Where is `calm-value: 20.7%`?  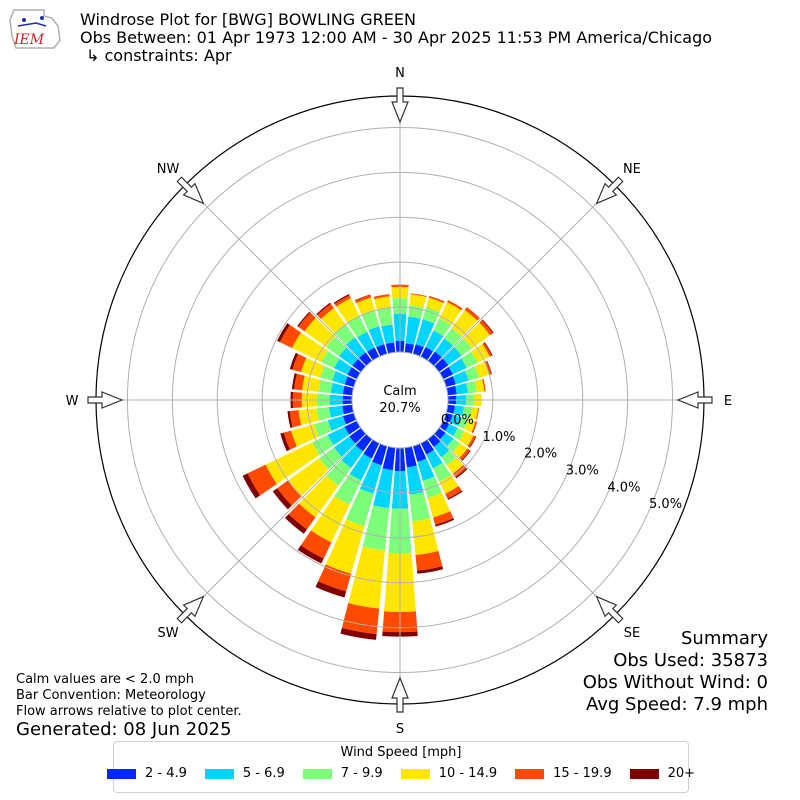 calm-value: 20.7% is located at coordinates (399, 408).